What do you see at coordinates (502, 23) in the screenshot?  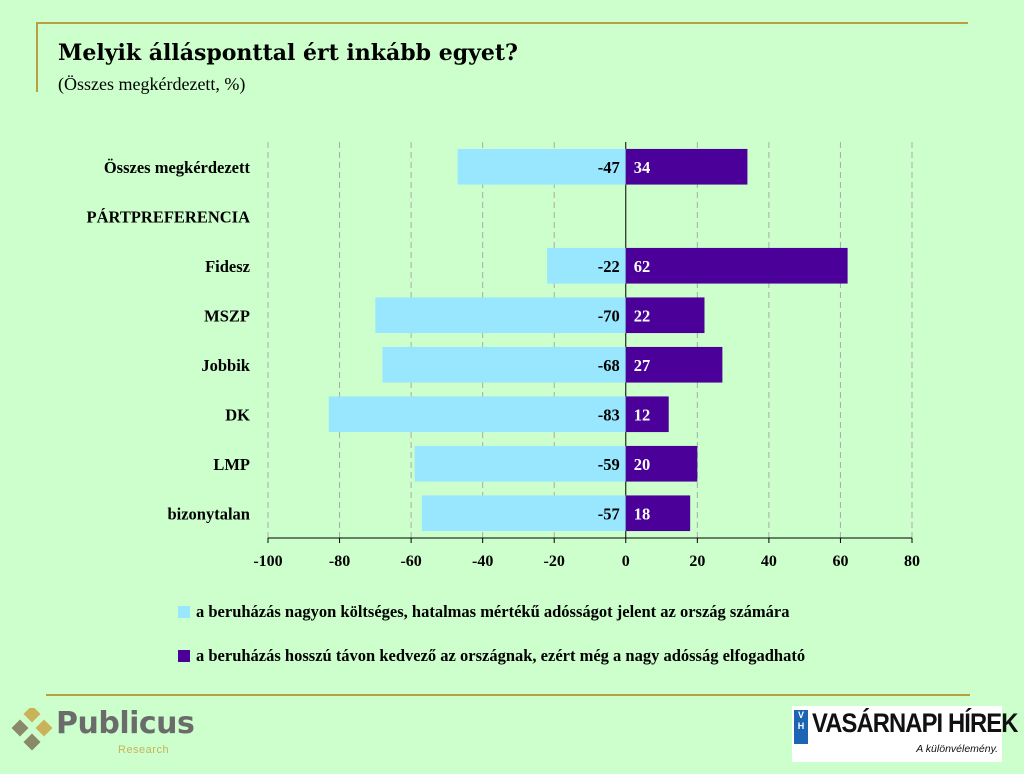 I see `top-rule` at bounding box center [502, 23].